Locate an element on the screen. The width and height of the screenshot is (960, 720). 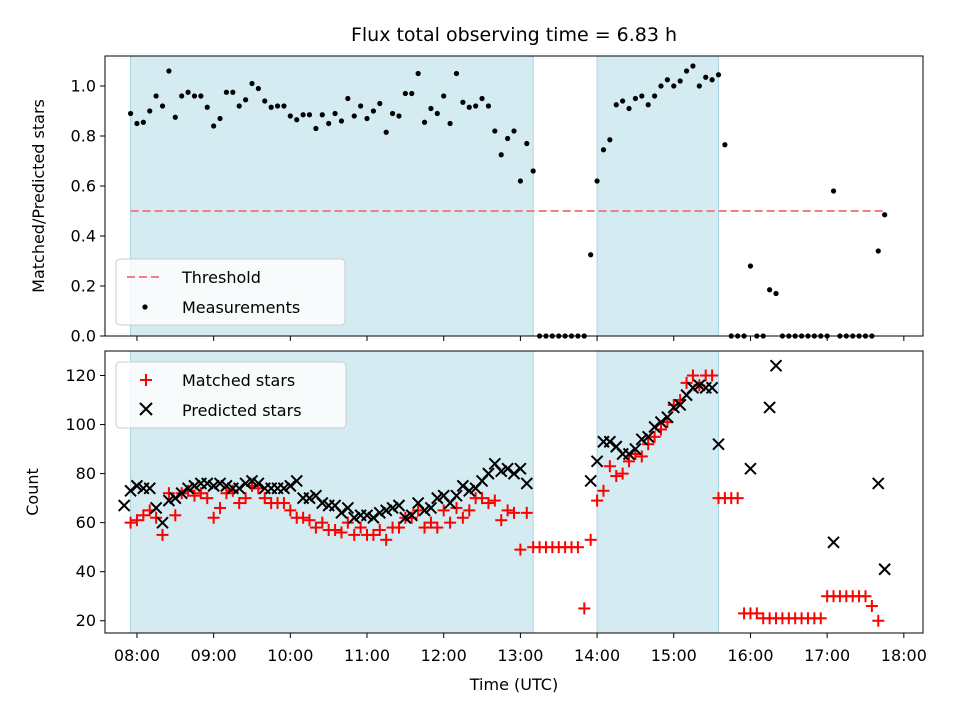
measurements-legend-swatch is located at coordinates (145, 307).